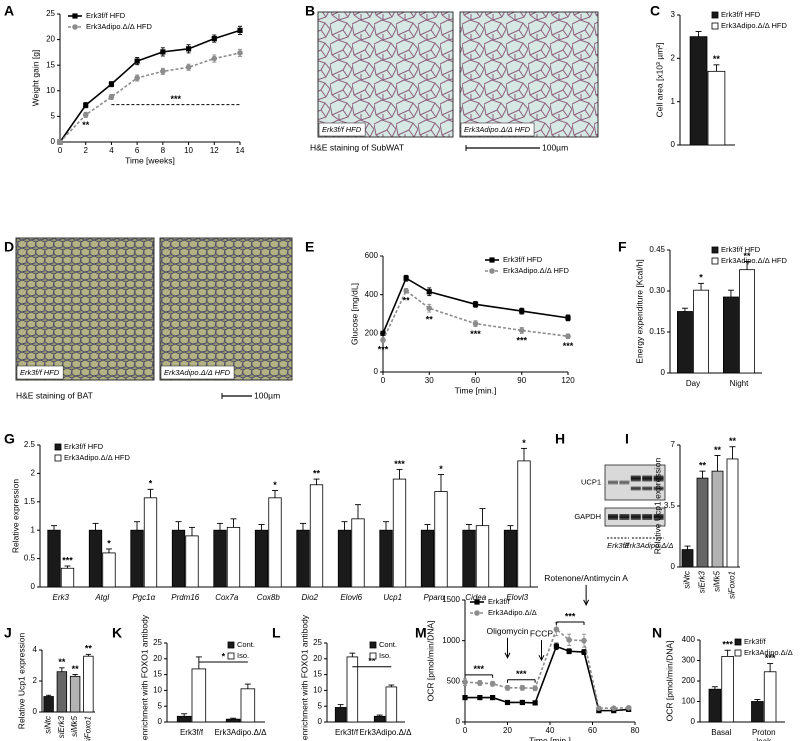 The image size is (800, 741). Describe the element at coordinates (9, 439) in the screenshot. I see `panel-letter: G` at that location.